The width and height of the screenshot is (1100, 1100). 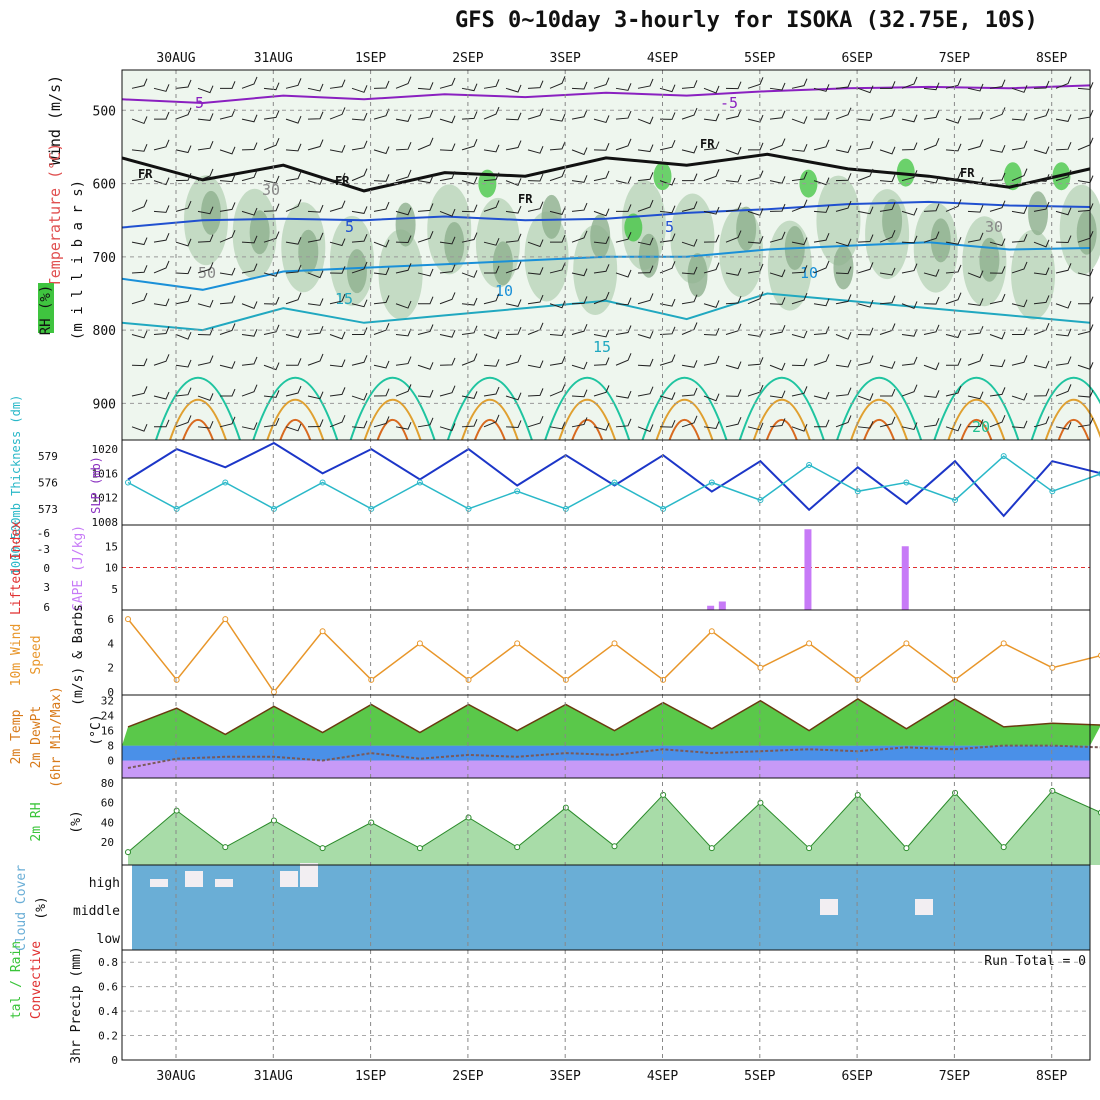 What do you see at coordinates (587, 408) in the screenshot?
I see `isotherm-15-dome` at bounding box center [587, 408].